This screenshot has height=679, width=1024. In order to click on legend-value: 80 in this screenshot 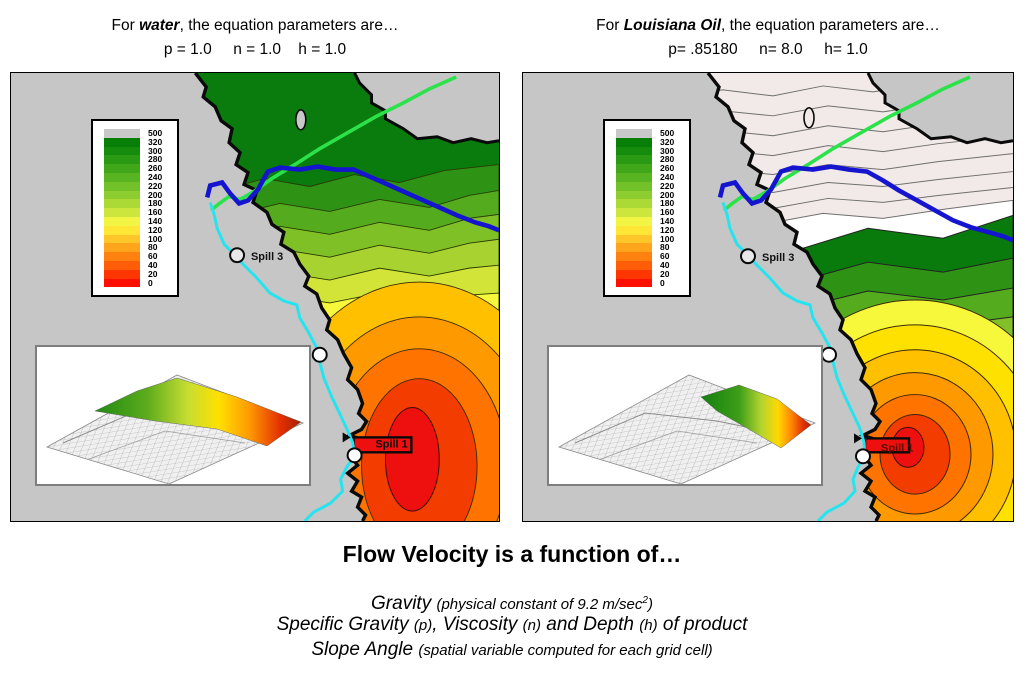, I will do `click(153, 247)`.